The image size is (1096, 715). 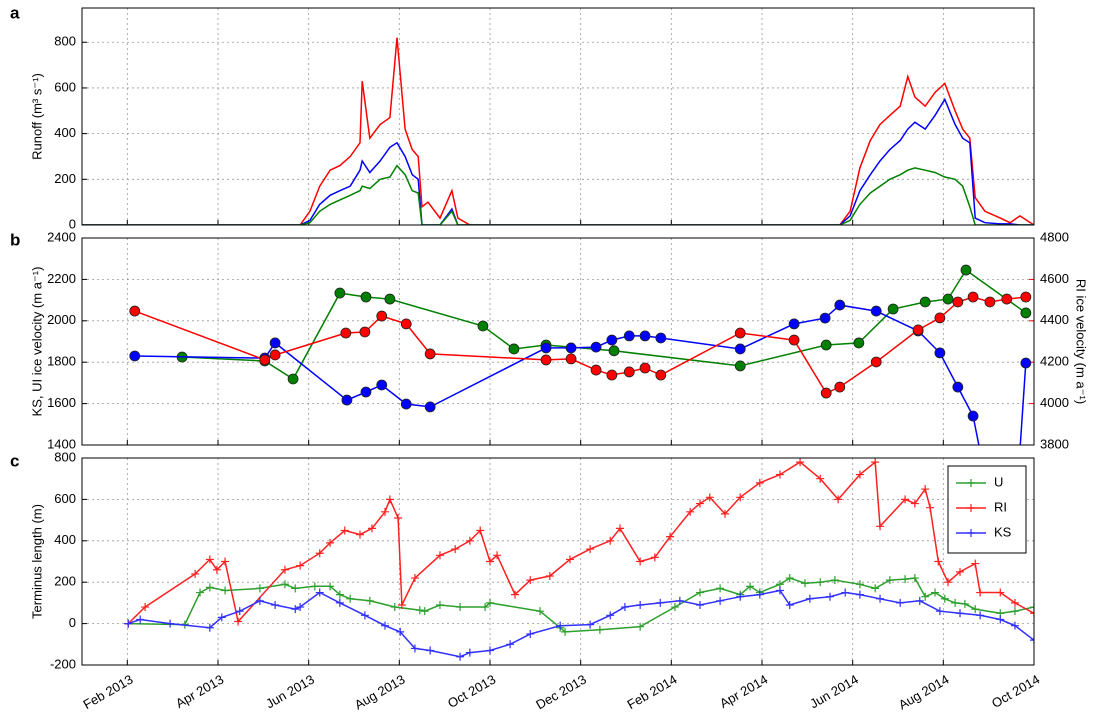 I want to click on x-tick-label: Aug 2013, so click(x=380, y=692).